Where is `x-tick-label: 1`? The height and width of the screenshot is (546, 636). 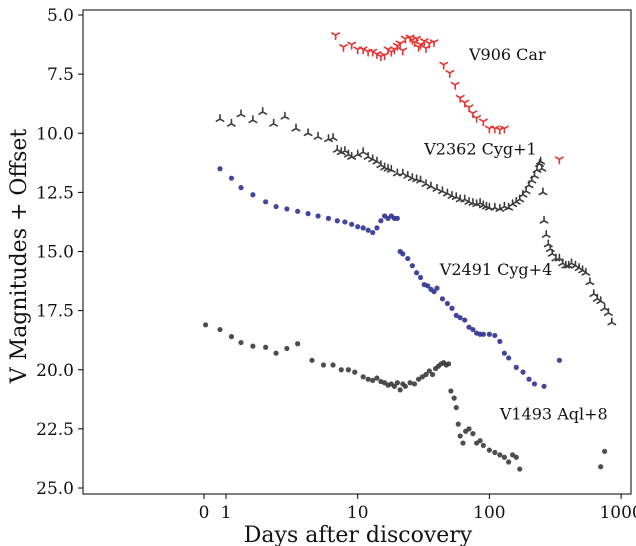
x-tick-label: 1 is located at coordinates (226, 513).